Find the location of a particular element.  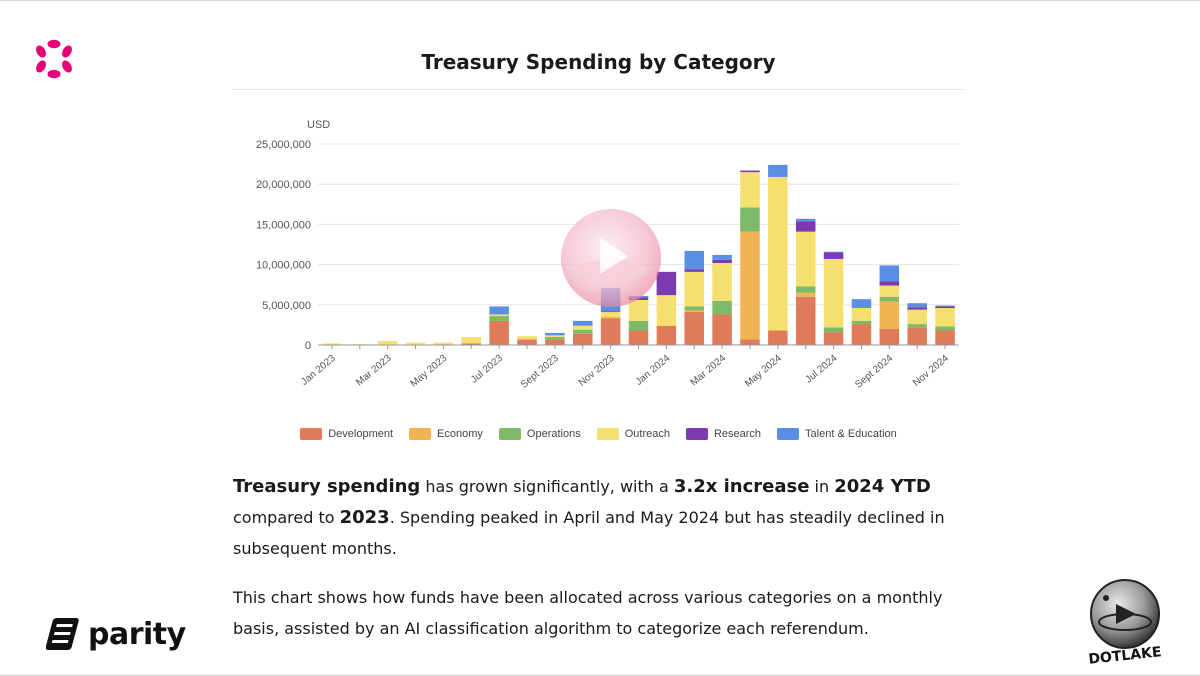

y-tick-label: 0 is located at coordinates (308, 346).